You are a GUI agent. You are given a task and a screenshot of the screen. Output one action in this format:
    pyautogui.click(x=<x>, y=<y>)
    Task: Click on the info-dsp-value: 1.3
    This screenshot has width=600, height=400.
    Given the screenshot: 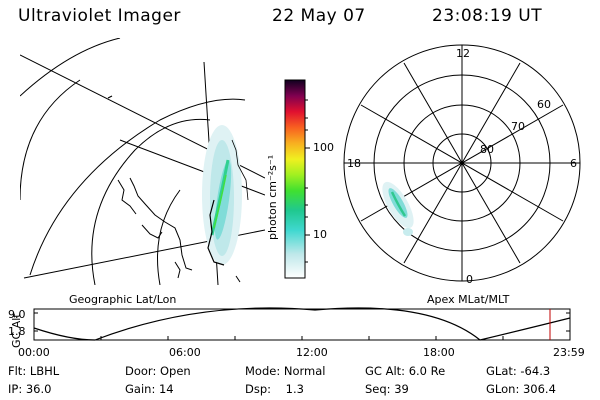 What is the action you would take?
    pyautogui.click(x=294, y=389)
    